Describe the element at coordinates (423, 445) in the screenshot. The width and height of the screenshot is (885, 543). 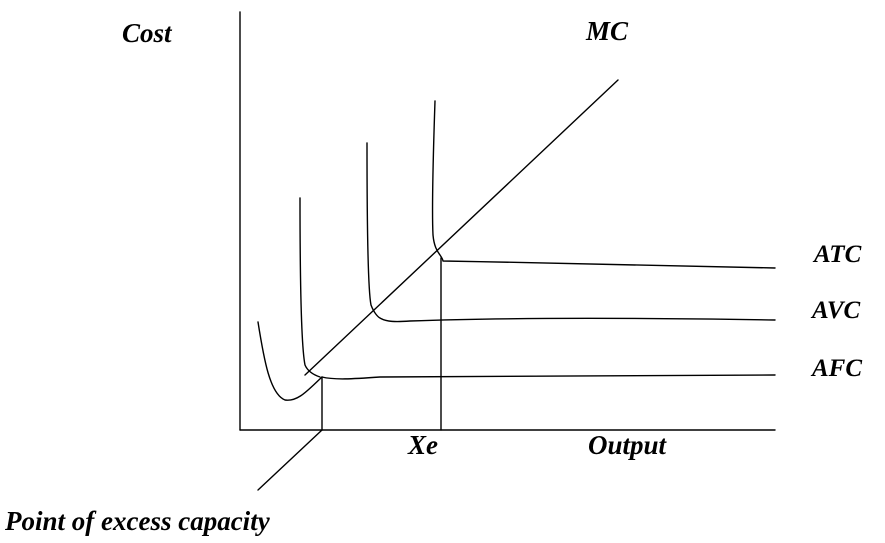
I see `xe-label: Xe` at that location.